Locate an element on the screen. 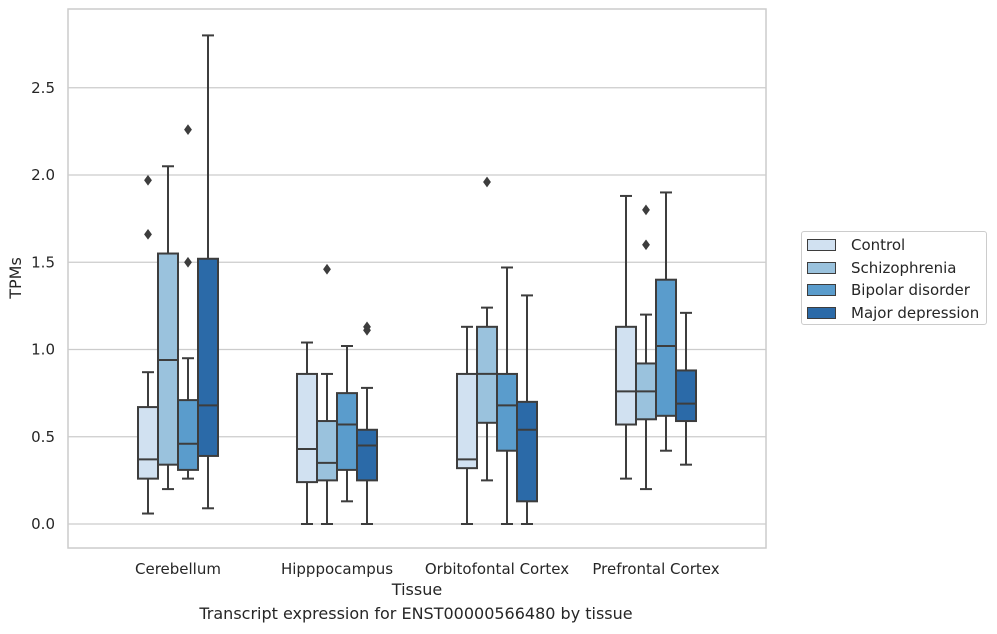 Image resolution: width=997 pixels, height=634 pixels. x-axis-label: Tissue is located at coordinates (416, 589).